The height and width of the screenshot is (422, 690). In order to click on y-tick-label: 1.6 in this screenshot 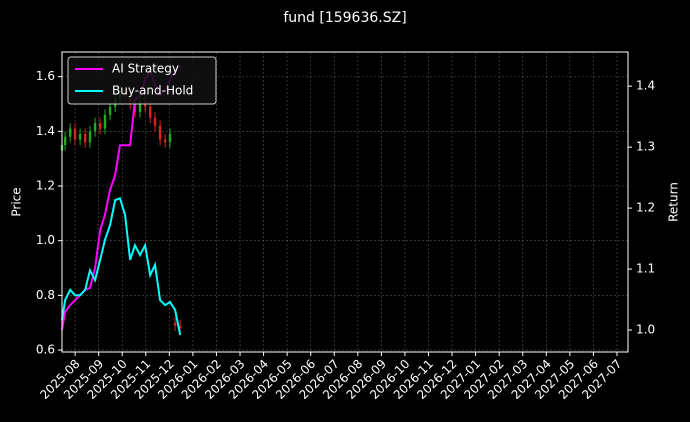, I will do `click(45, 76)`.